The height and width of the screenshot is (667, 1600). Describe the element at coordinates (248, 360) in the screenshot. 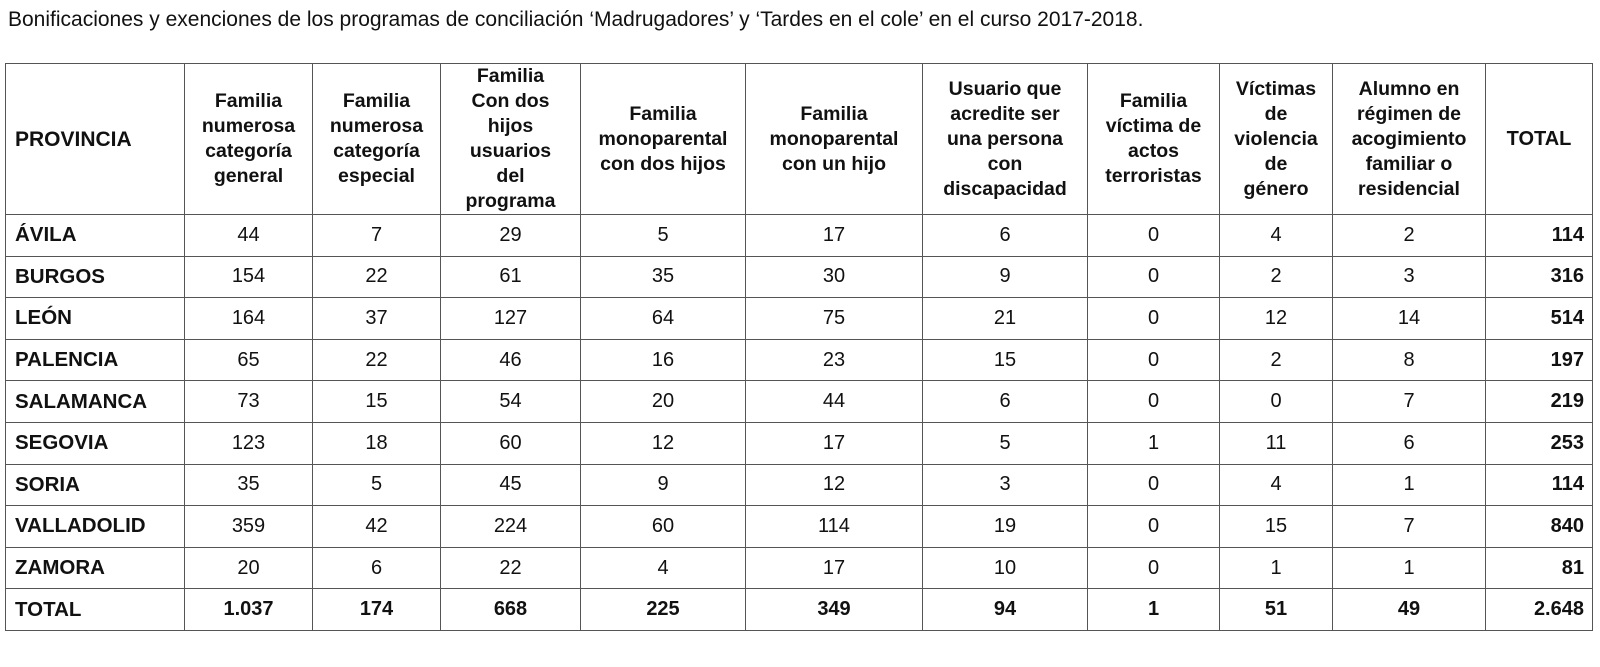

I see `value-cell: 65` at that location.